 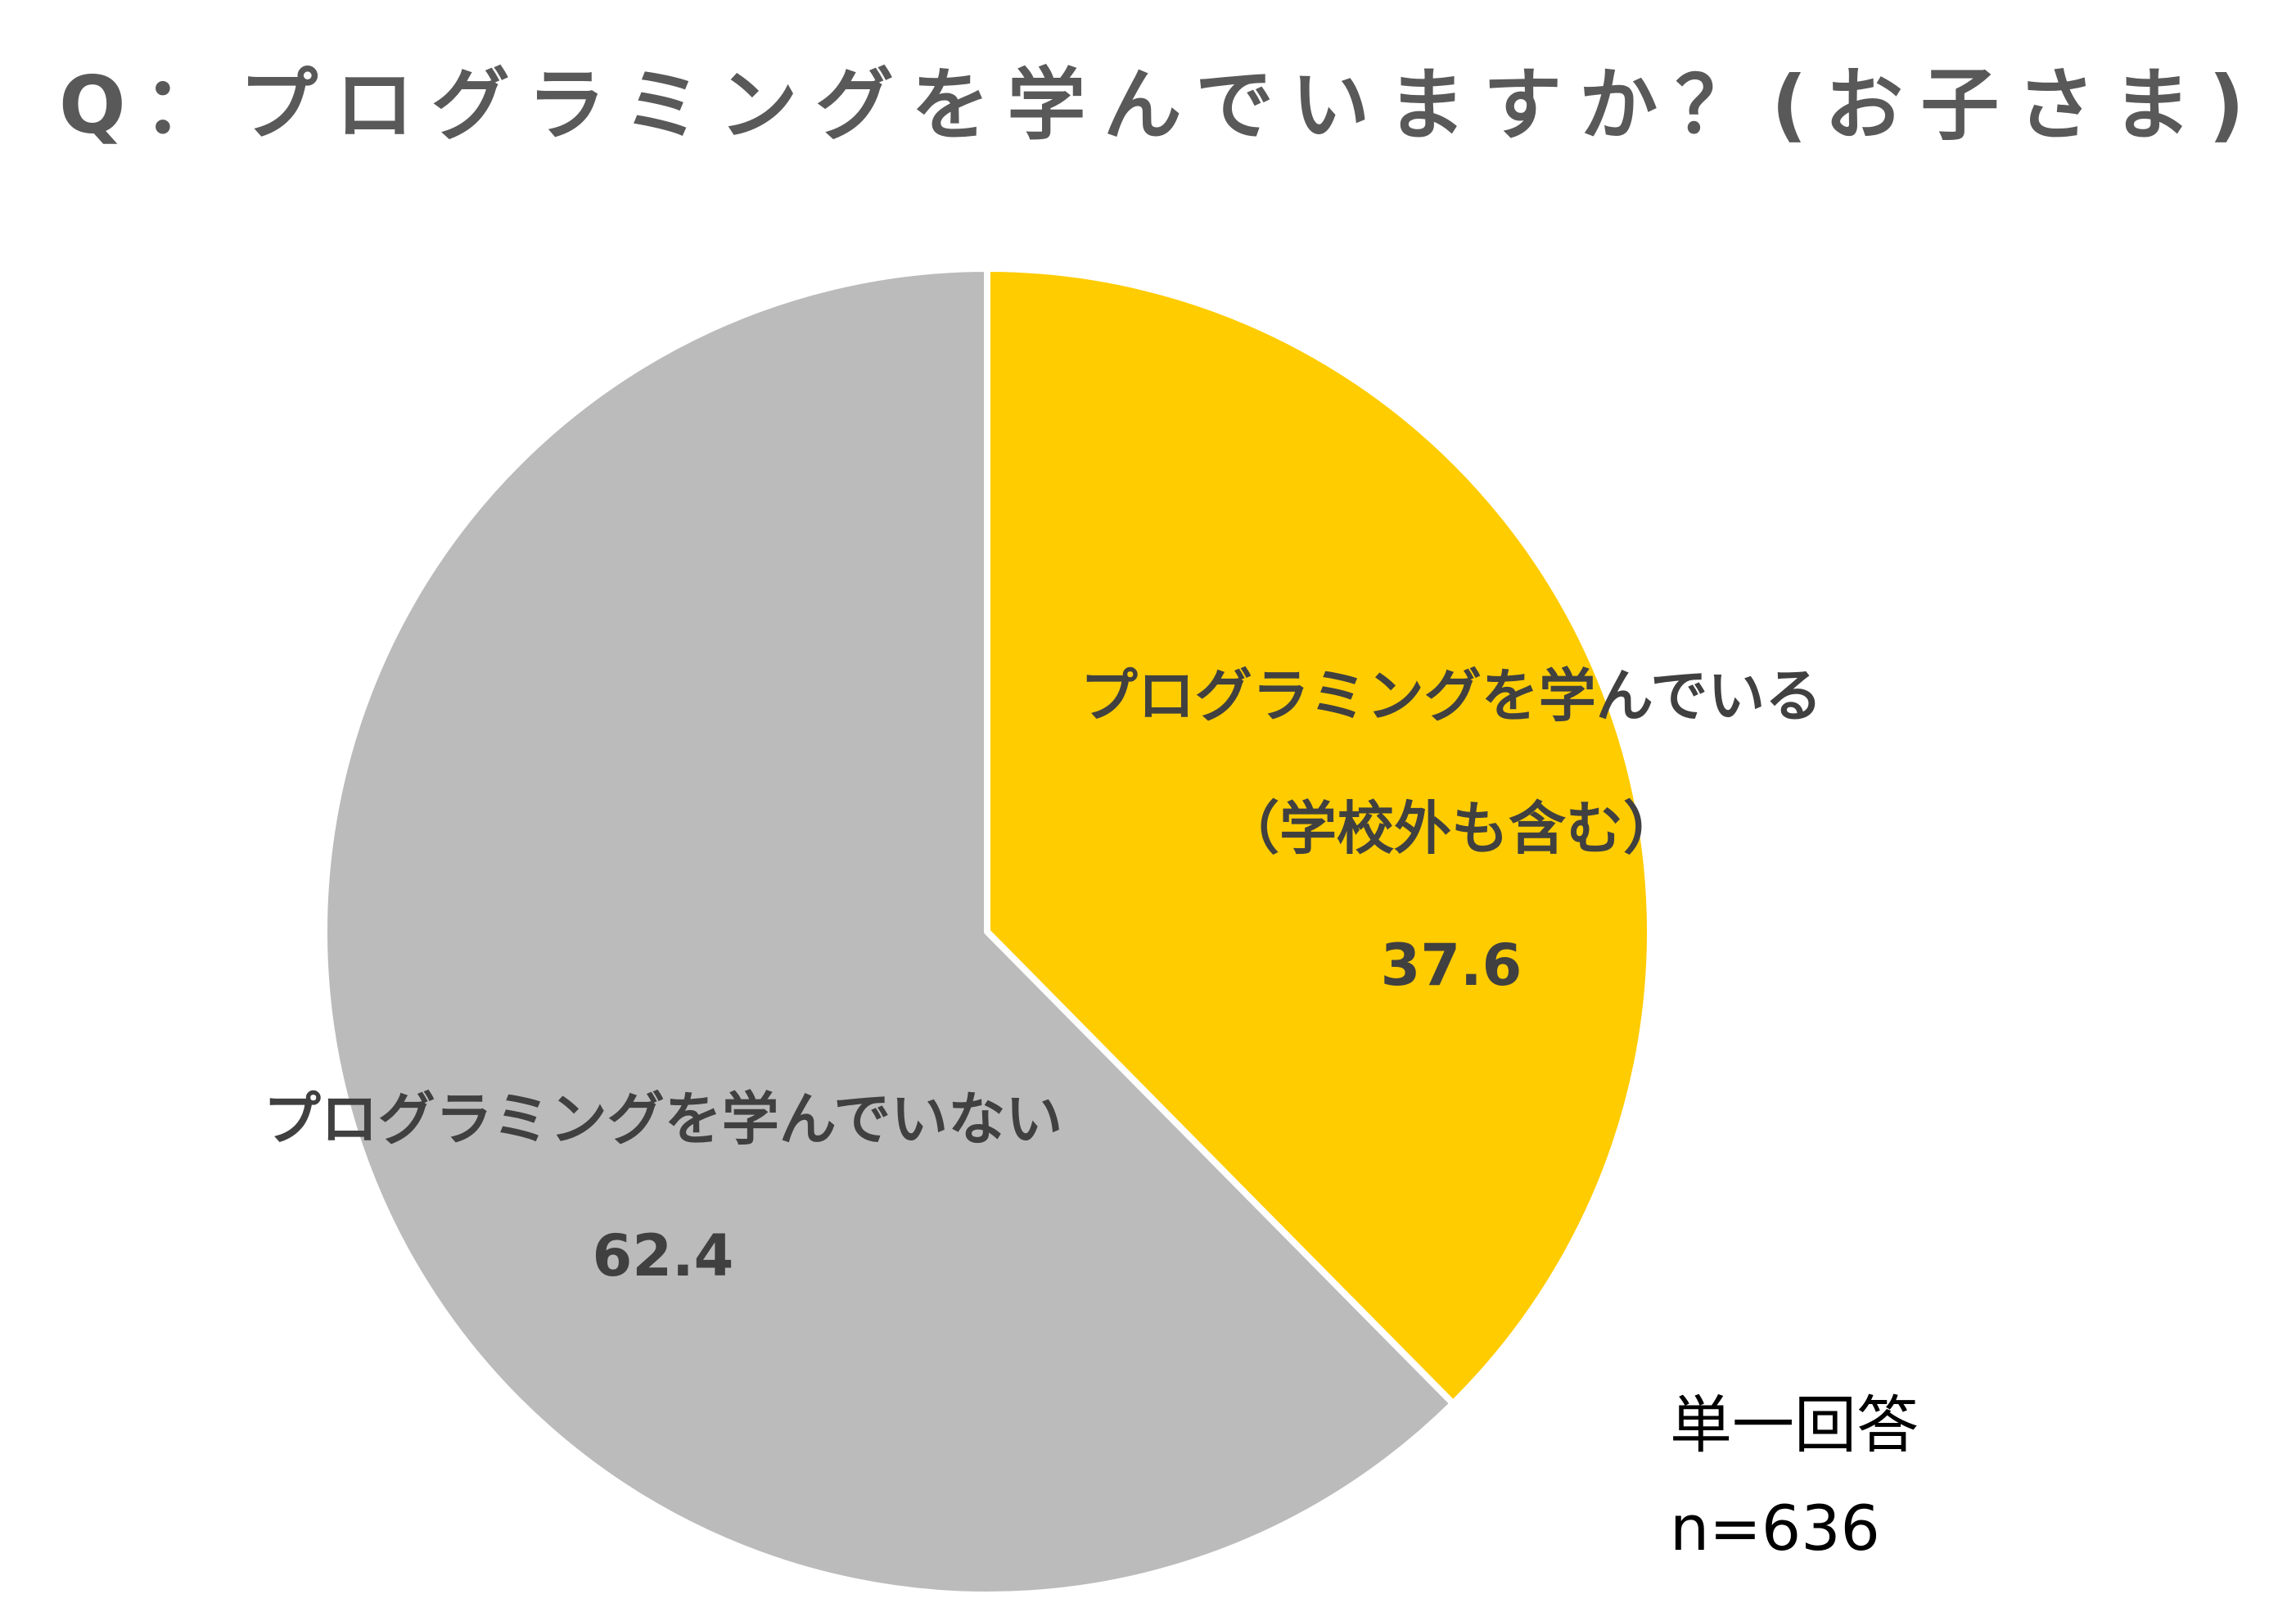 What do you see at coordinates (1451, 966) in the screenshot?
I see `value-label: 37.6` at bounding box center [1451, 966].